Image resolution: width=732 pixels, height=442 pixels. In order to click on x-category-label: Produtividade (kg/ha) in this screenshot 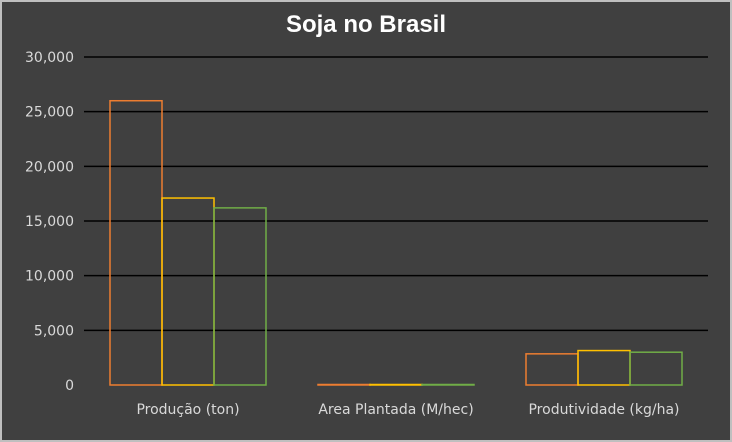, I will do `click(603, 410)`.